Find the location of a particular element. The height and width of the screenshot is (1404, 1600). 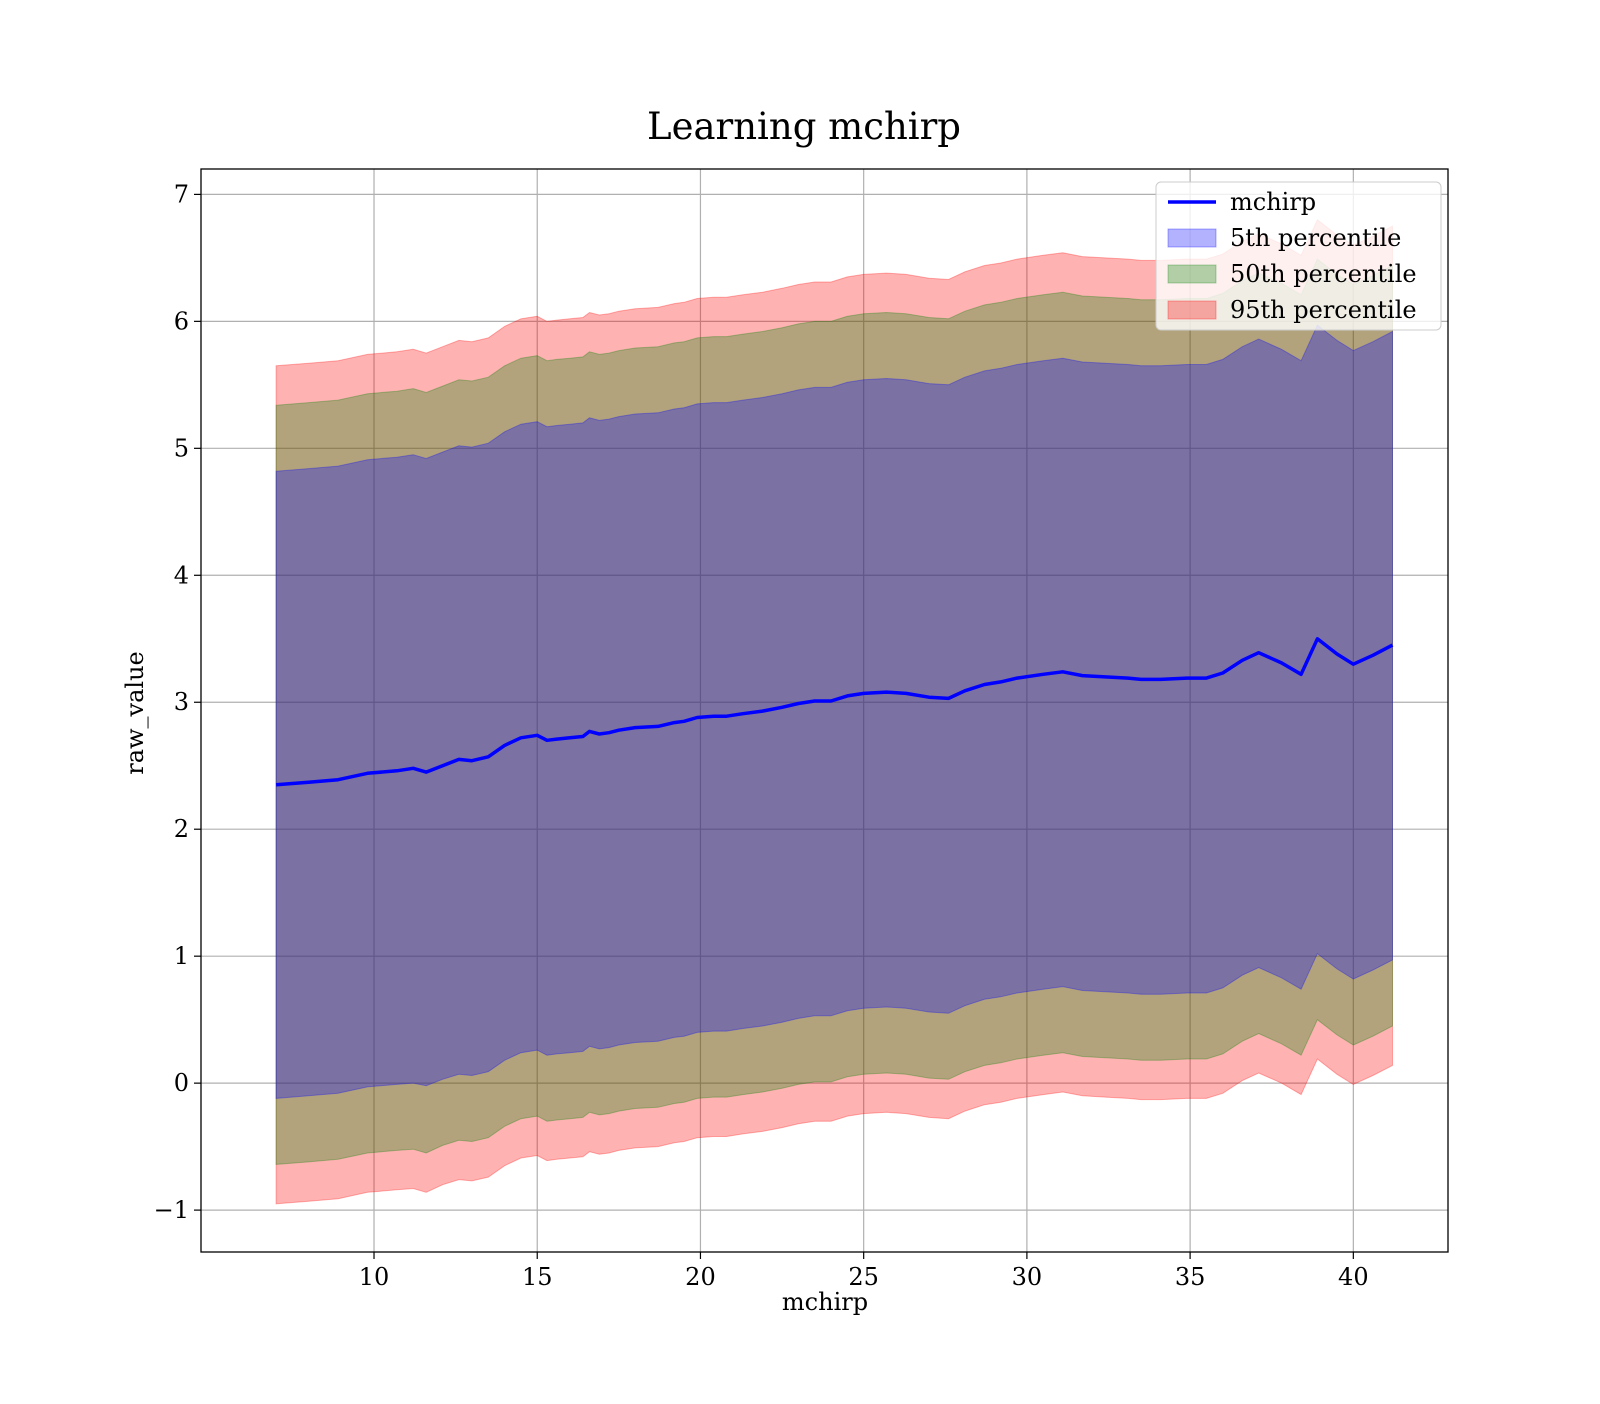

x-tick-label: 20 is located at coordinates (700, 1277).